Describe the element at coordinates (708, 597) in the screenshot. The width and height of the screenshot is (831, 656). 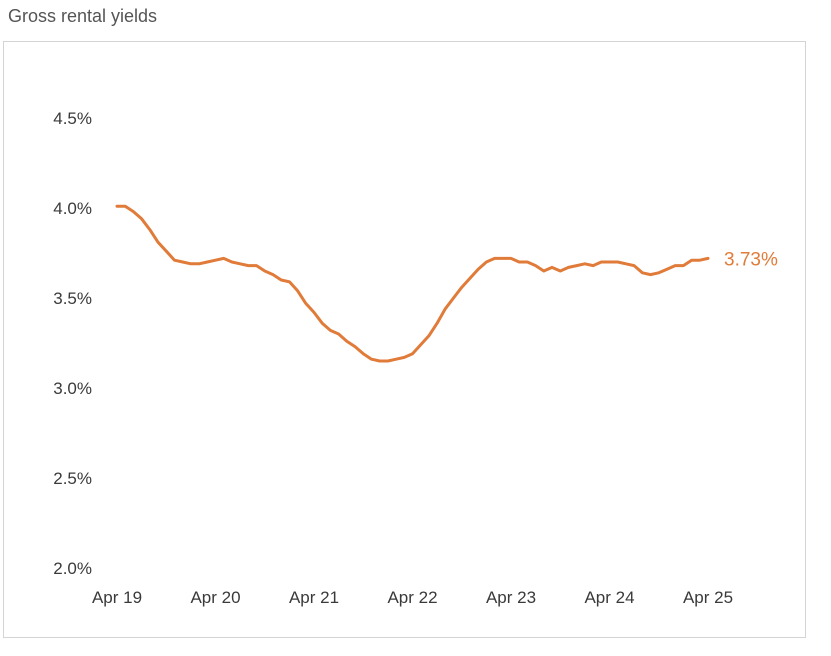
I see `x-tick-label: Apr 25` at that location.